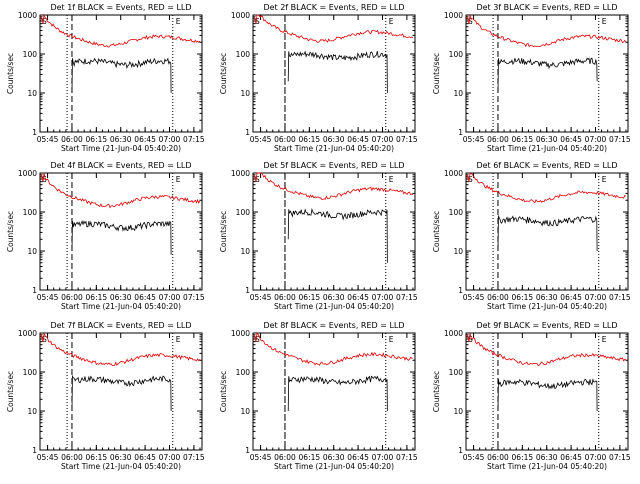 The width and height of the screenshot is (640, 484). What do you see at coordinates (120, 7) in the screenshot?
I see `panel-title: Det 1f BLACK = Events, RED = LLD` at bounding box center [120, 7].